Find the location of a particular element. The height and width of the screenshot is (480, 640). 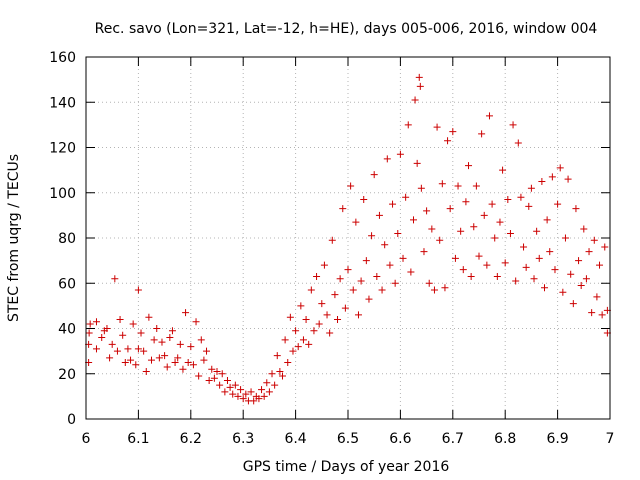

x-axis-label: GPS time / Days of year 2016 is located at coordinates (346, 467).